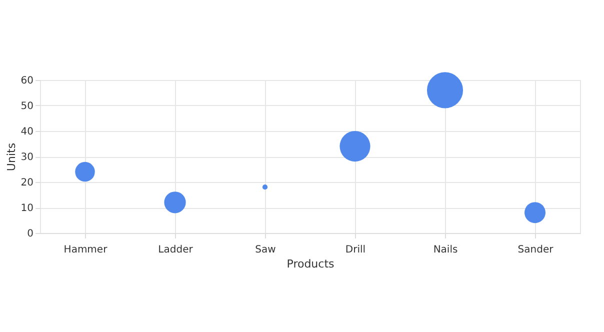 The image size is (604, 332). What do you see at coordinates (176, 250) in the screenshot?
I see `x-tick-label: Ladder` at bounding box center [176, 250].